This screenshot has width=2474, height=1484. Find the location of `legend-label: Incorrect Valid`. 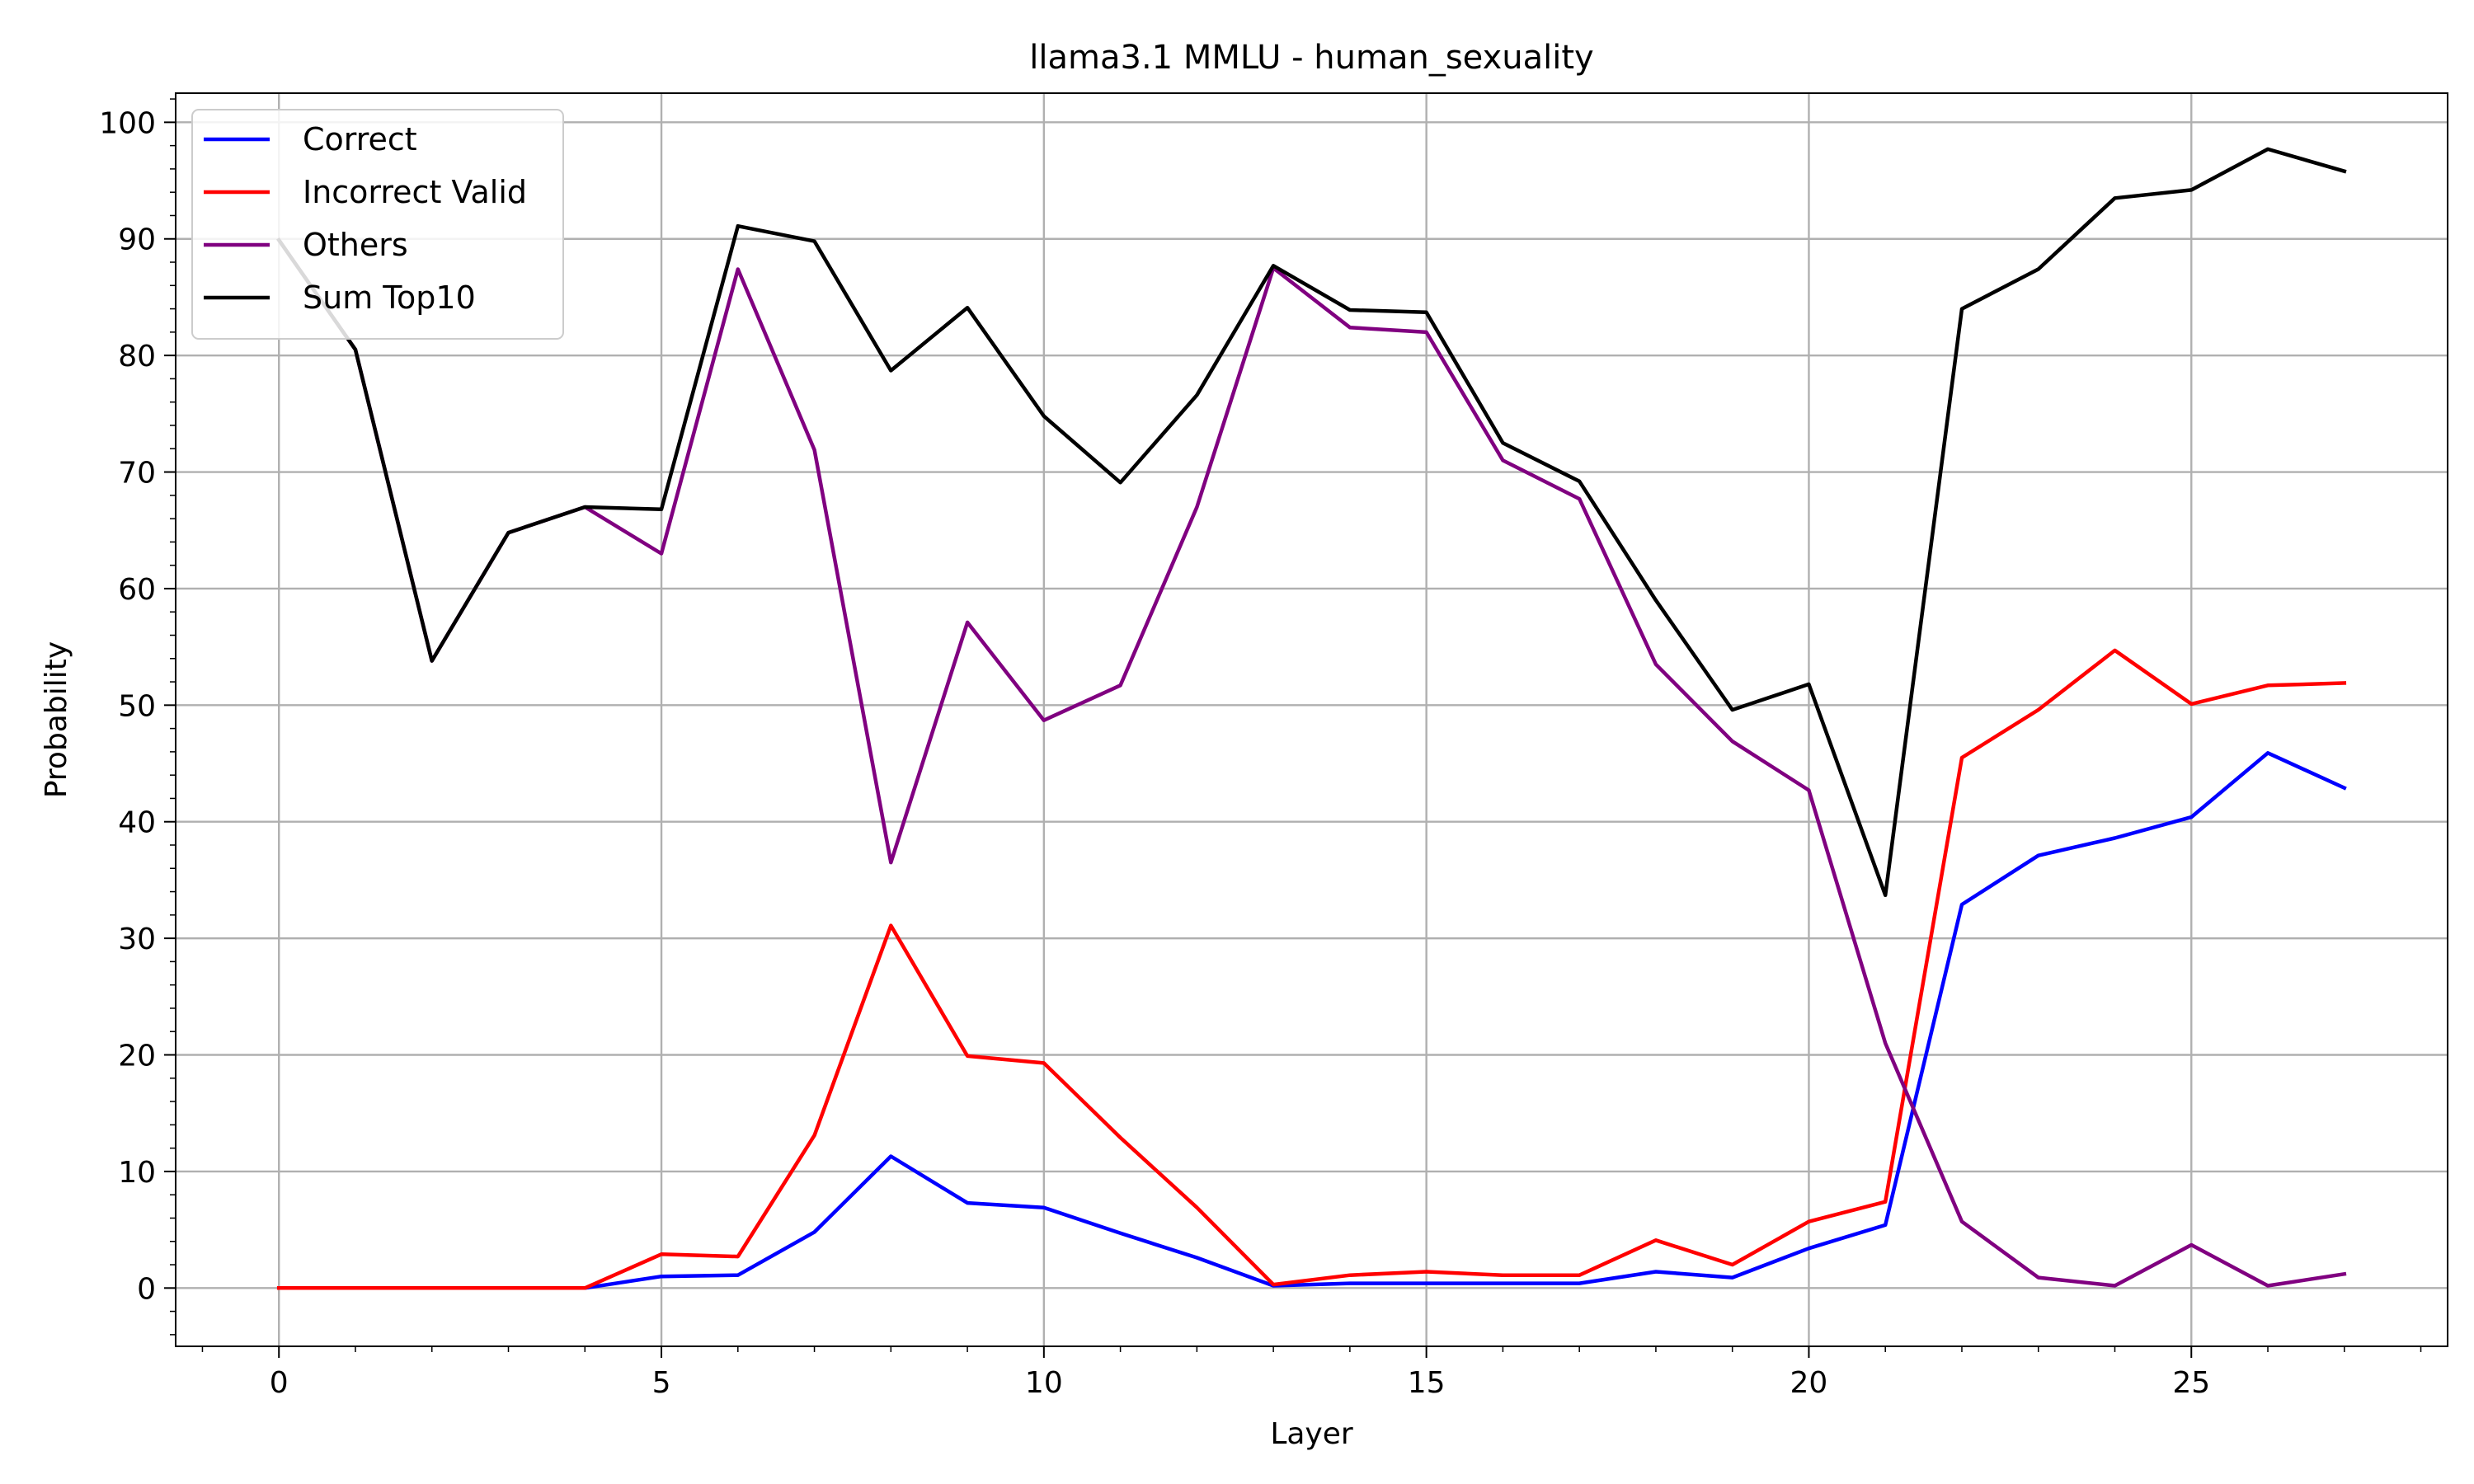

legend-label: Incorrect Valid is located at coordinates (415, 192).